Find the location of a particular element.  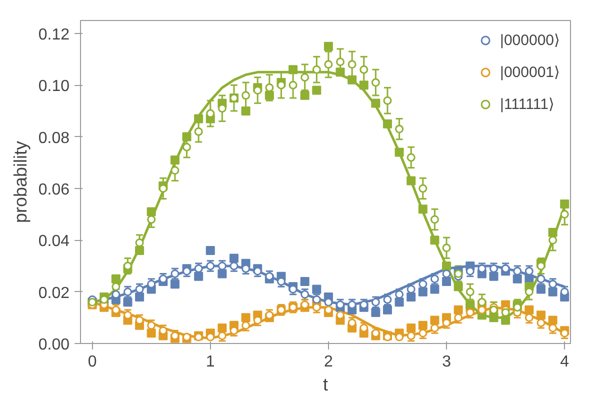

x-tick-label: 3 is located at coordinates (447, 362).